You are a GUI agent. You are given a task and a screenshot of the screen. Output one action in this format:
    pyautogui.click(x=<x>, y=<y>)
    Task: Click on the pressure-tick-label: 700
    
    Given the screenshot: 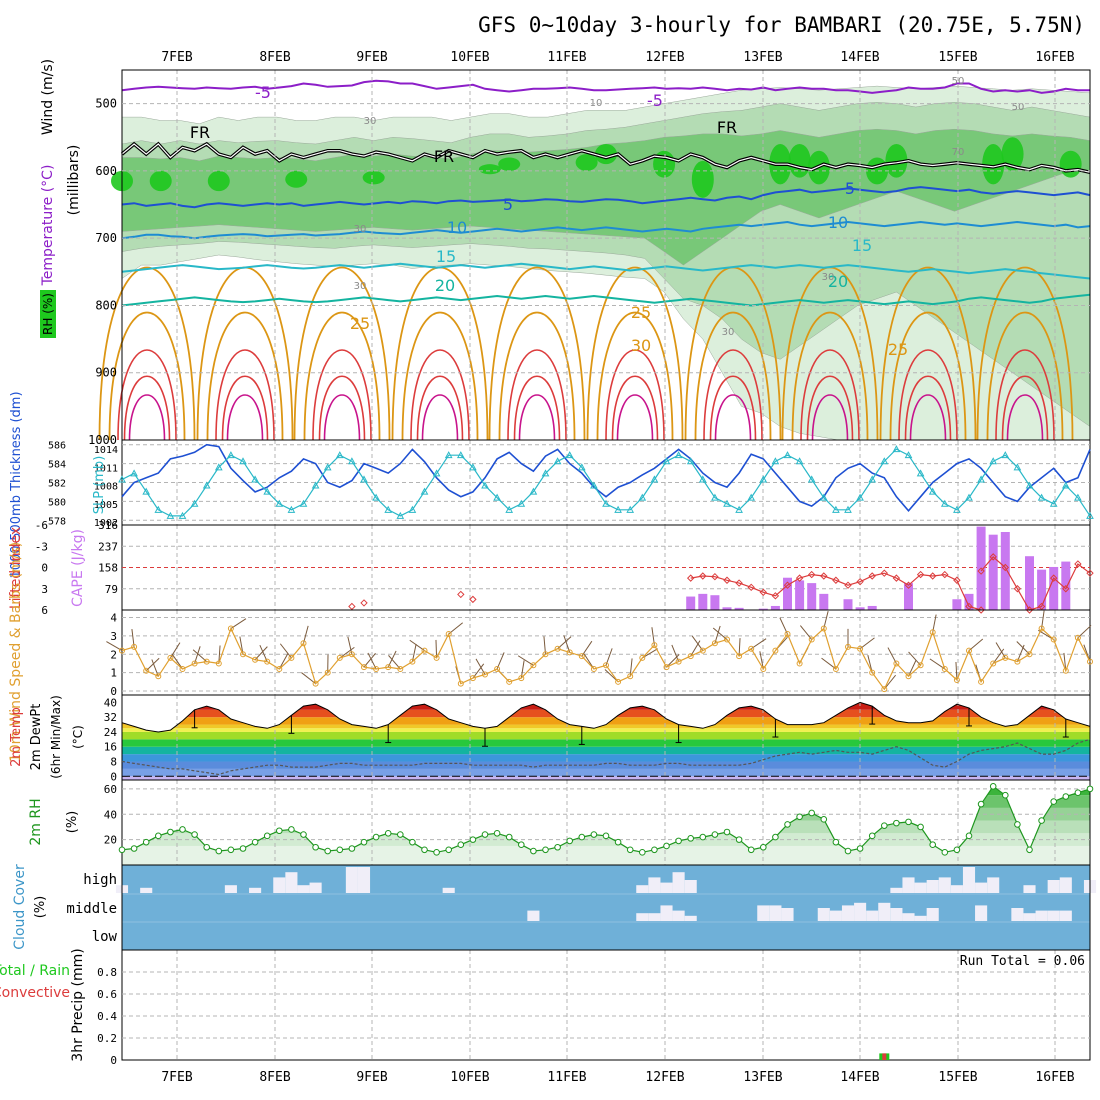 What is the action you would take?
    pyautogui.click(x=106, y=238)
    